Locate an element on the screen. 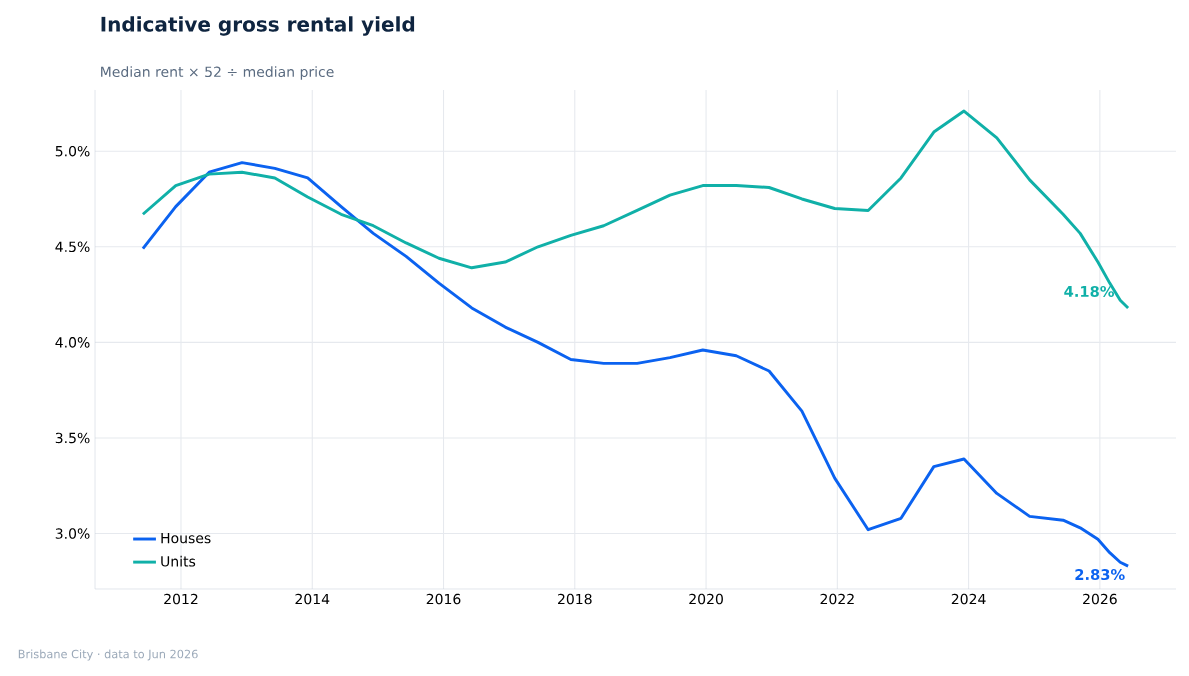 This screenshot has width=1189, height=676. x-tick-label: 2012 is located at coordinates (181, 599).